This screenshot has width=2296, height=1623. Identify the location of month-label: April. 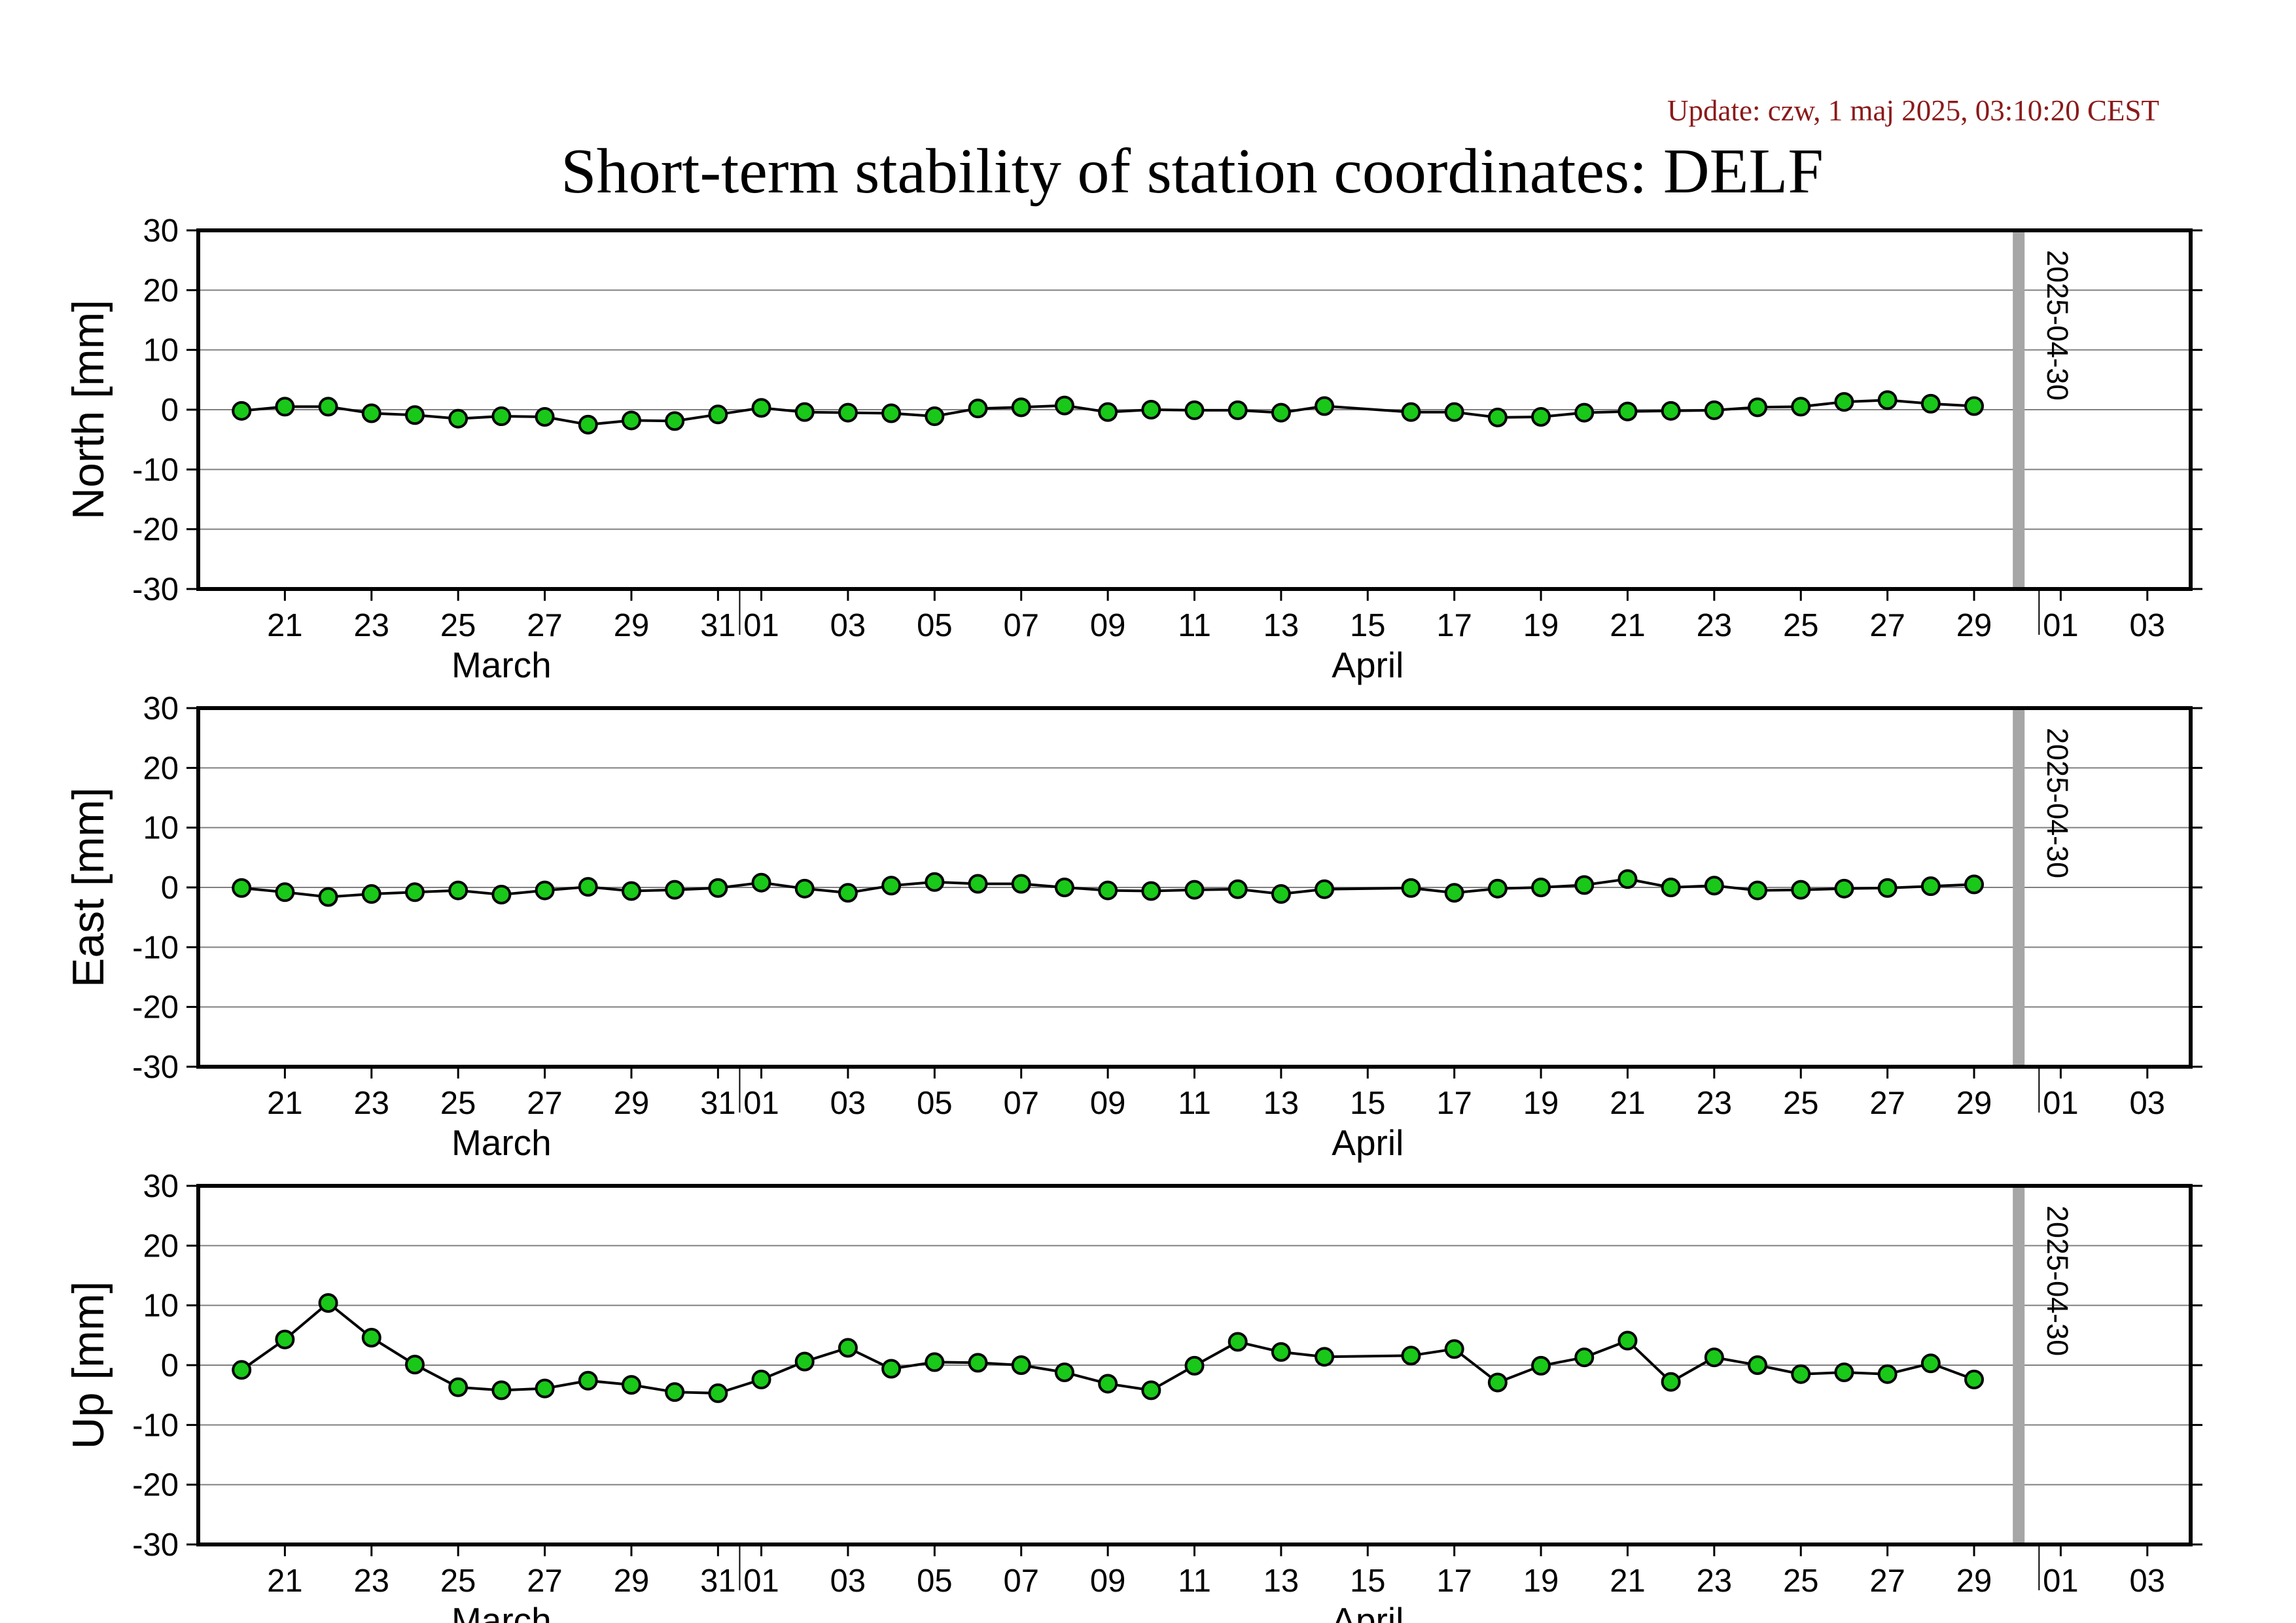
(1368, 1611).